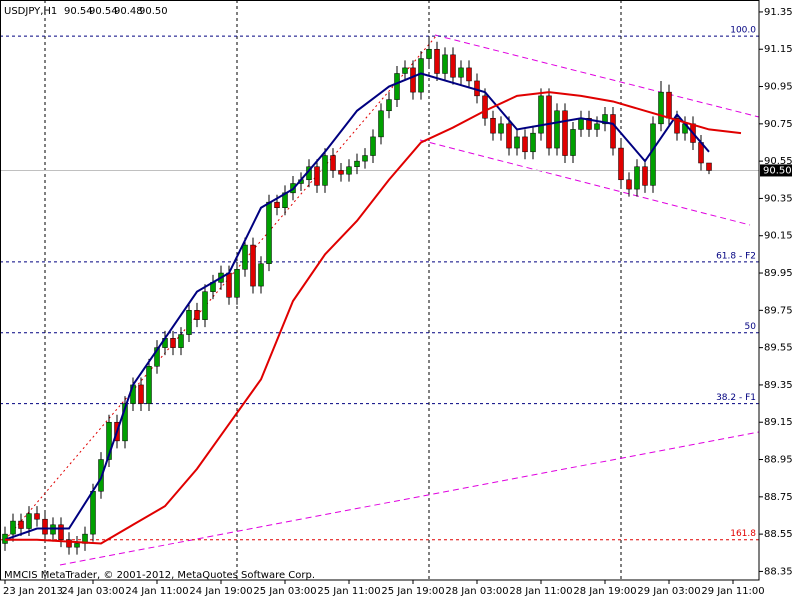  I want to click on x-tick-label: 23 Jan 2013, so click(33, 591).